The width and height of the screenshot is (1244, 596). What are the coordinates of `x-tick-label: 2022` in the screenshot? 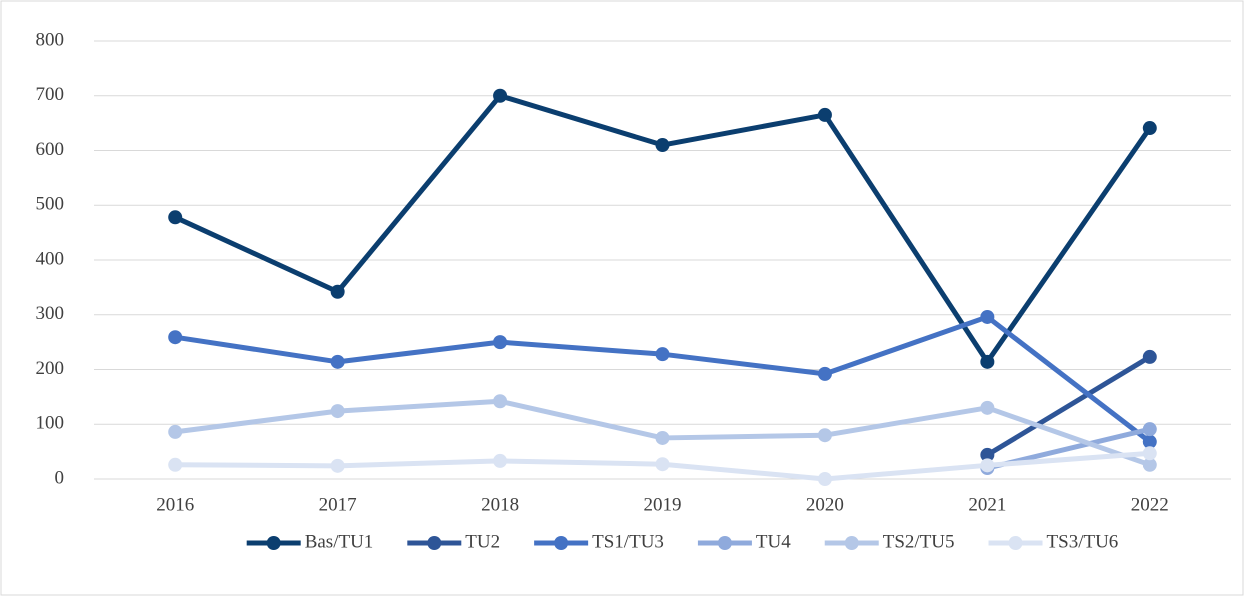 It's located at (1150, 504).